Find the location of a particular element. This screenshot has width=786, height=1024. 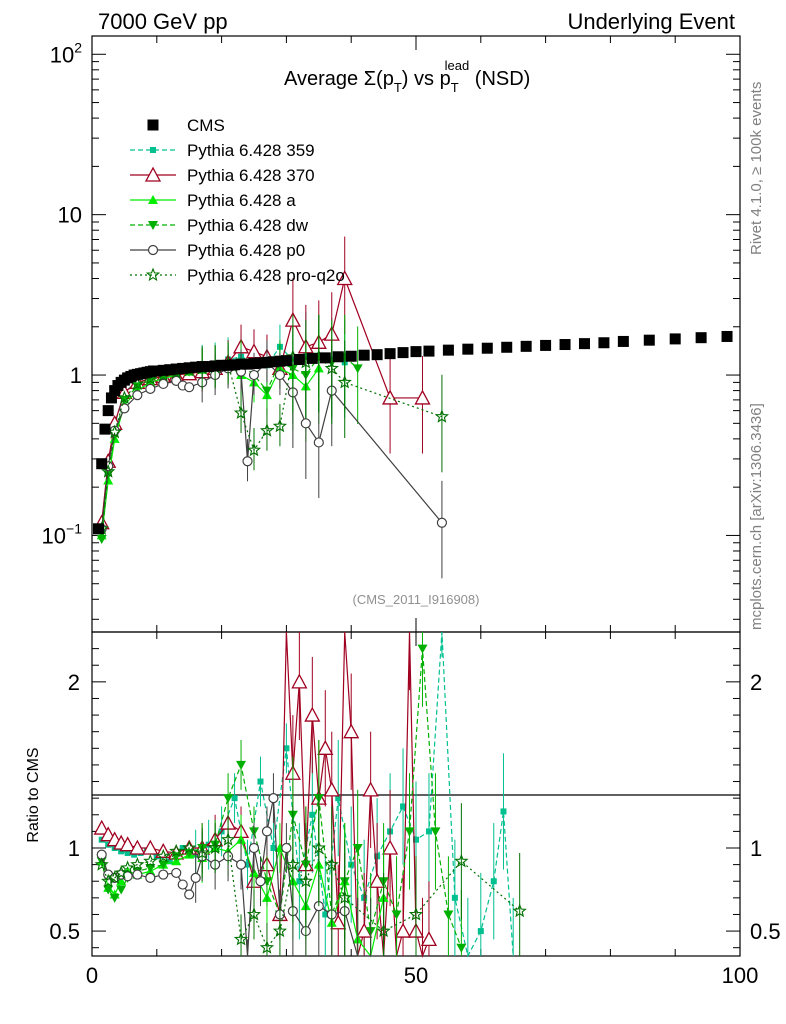

y-tick-label: 1 is located at coordinates (76, 375).